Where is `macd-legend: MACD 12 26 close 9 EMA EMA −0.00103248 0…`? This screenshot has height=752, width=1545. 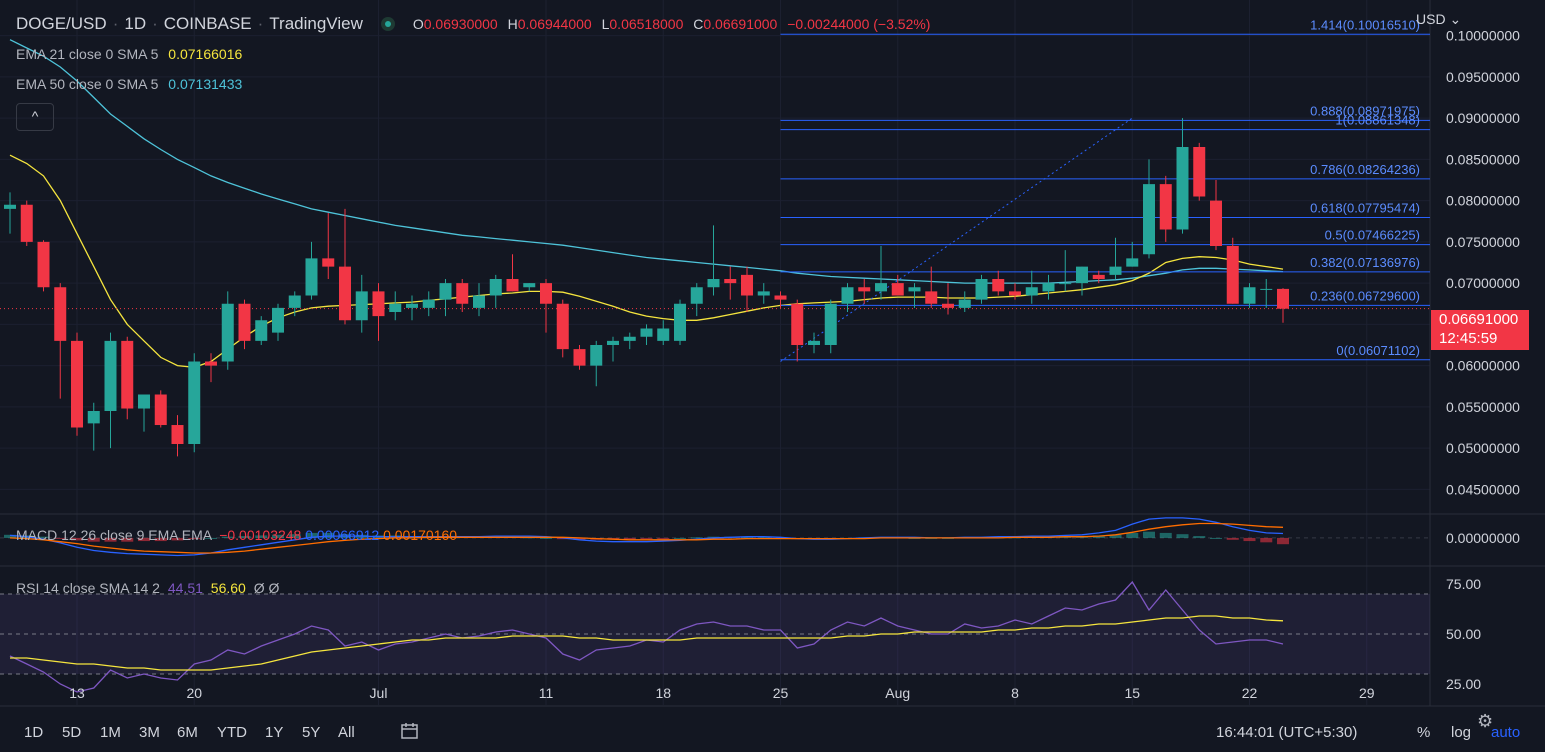
macd-legend: MACD 12 26 close 9 EMA EMA −0.00103248 0… is located at coordinates (236, 535).